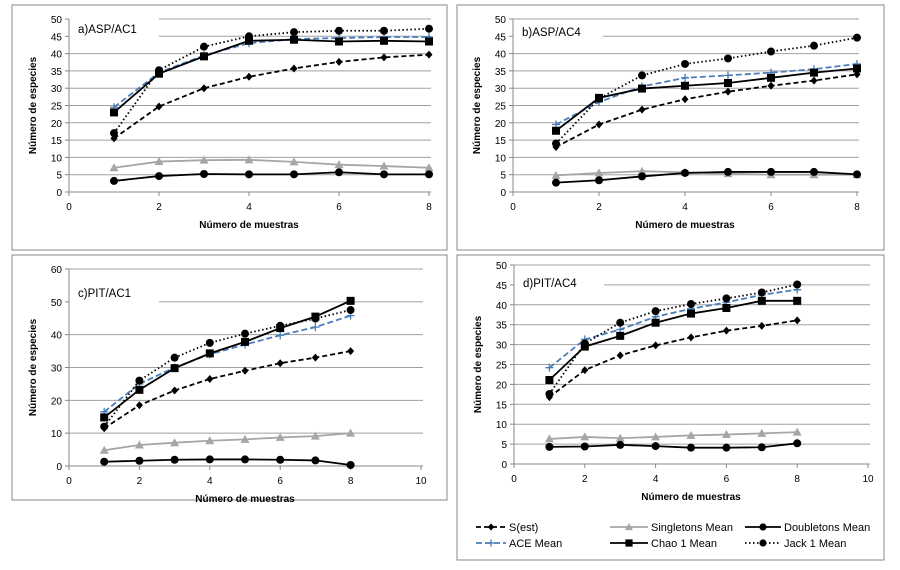 The height and width of the screenshot is (570, 900). Describe the element at coordinates (501, 72) in the screenshot. I see `y-tick-label: 35` at that location.